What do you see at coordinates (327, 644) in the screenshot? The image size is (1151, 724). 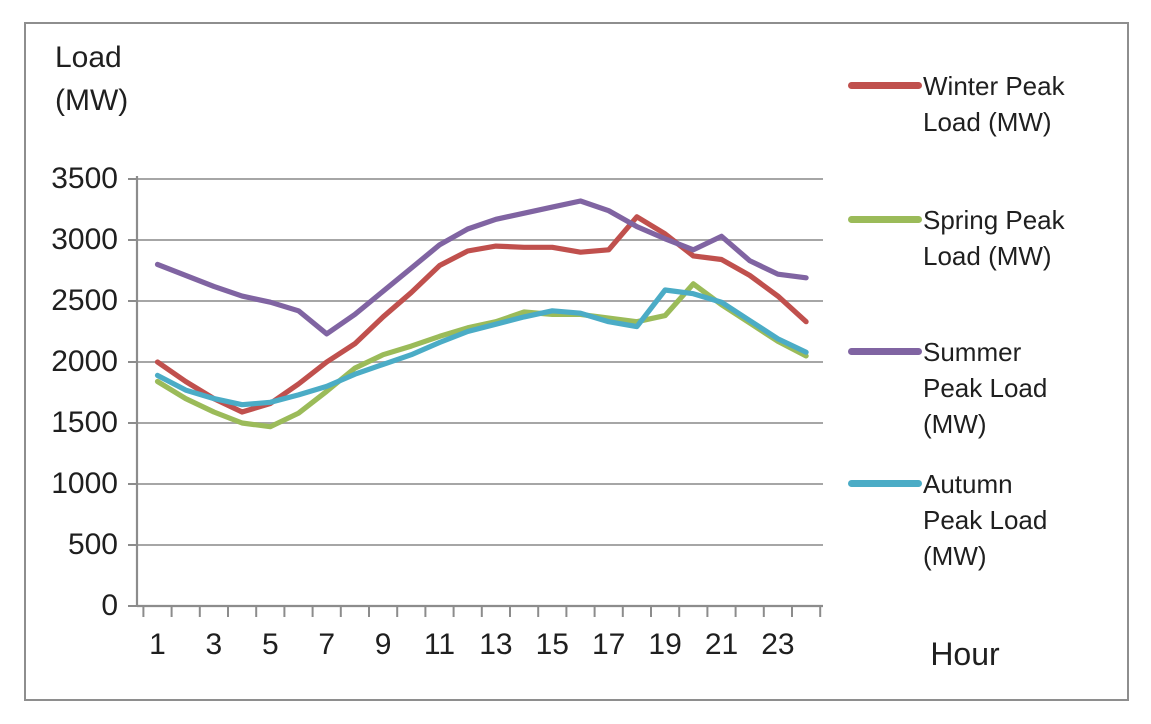 I see `x-tick-label: 7` at bounding box center [327, 644].